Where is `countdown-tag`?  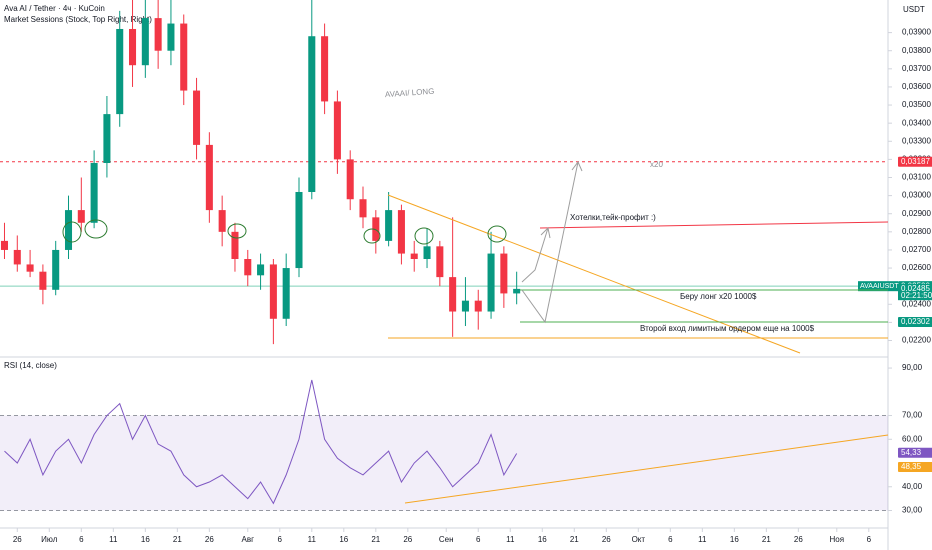 countdown-tag is located at coordinates (915, 296).